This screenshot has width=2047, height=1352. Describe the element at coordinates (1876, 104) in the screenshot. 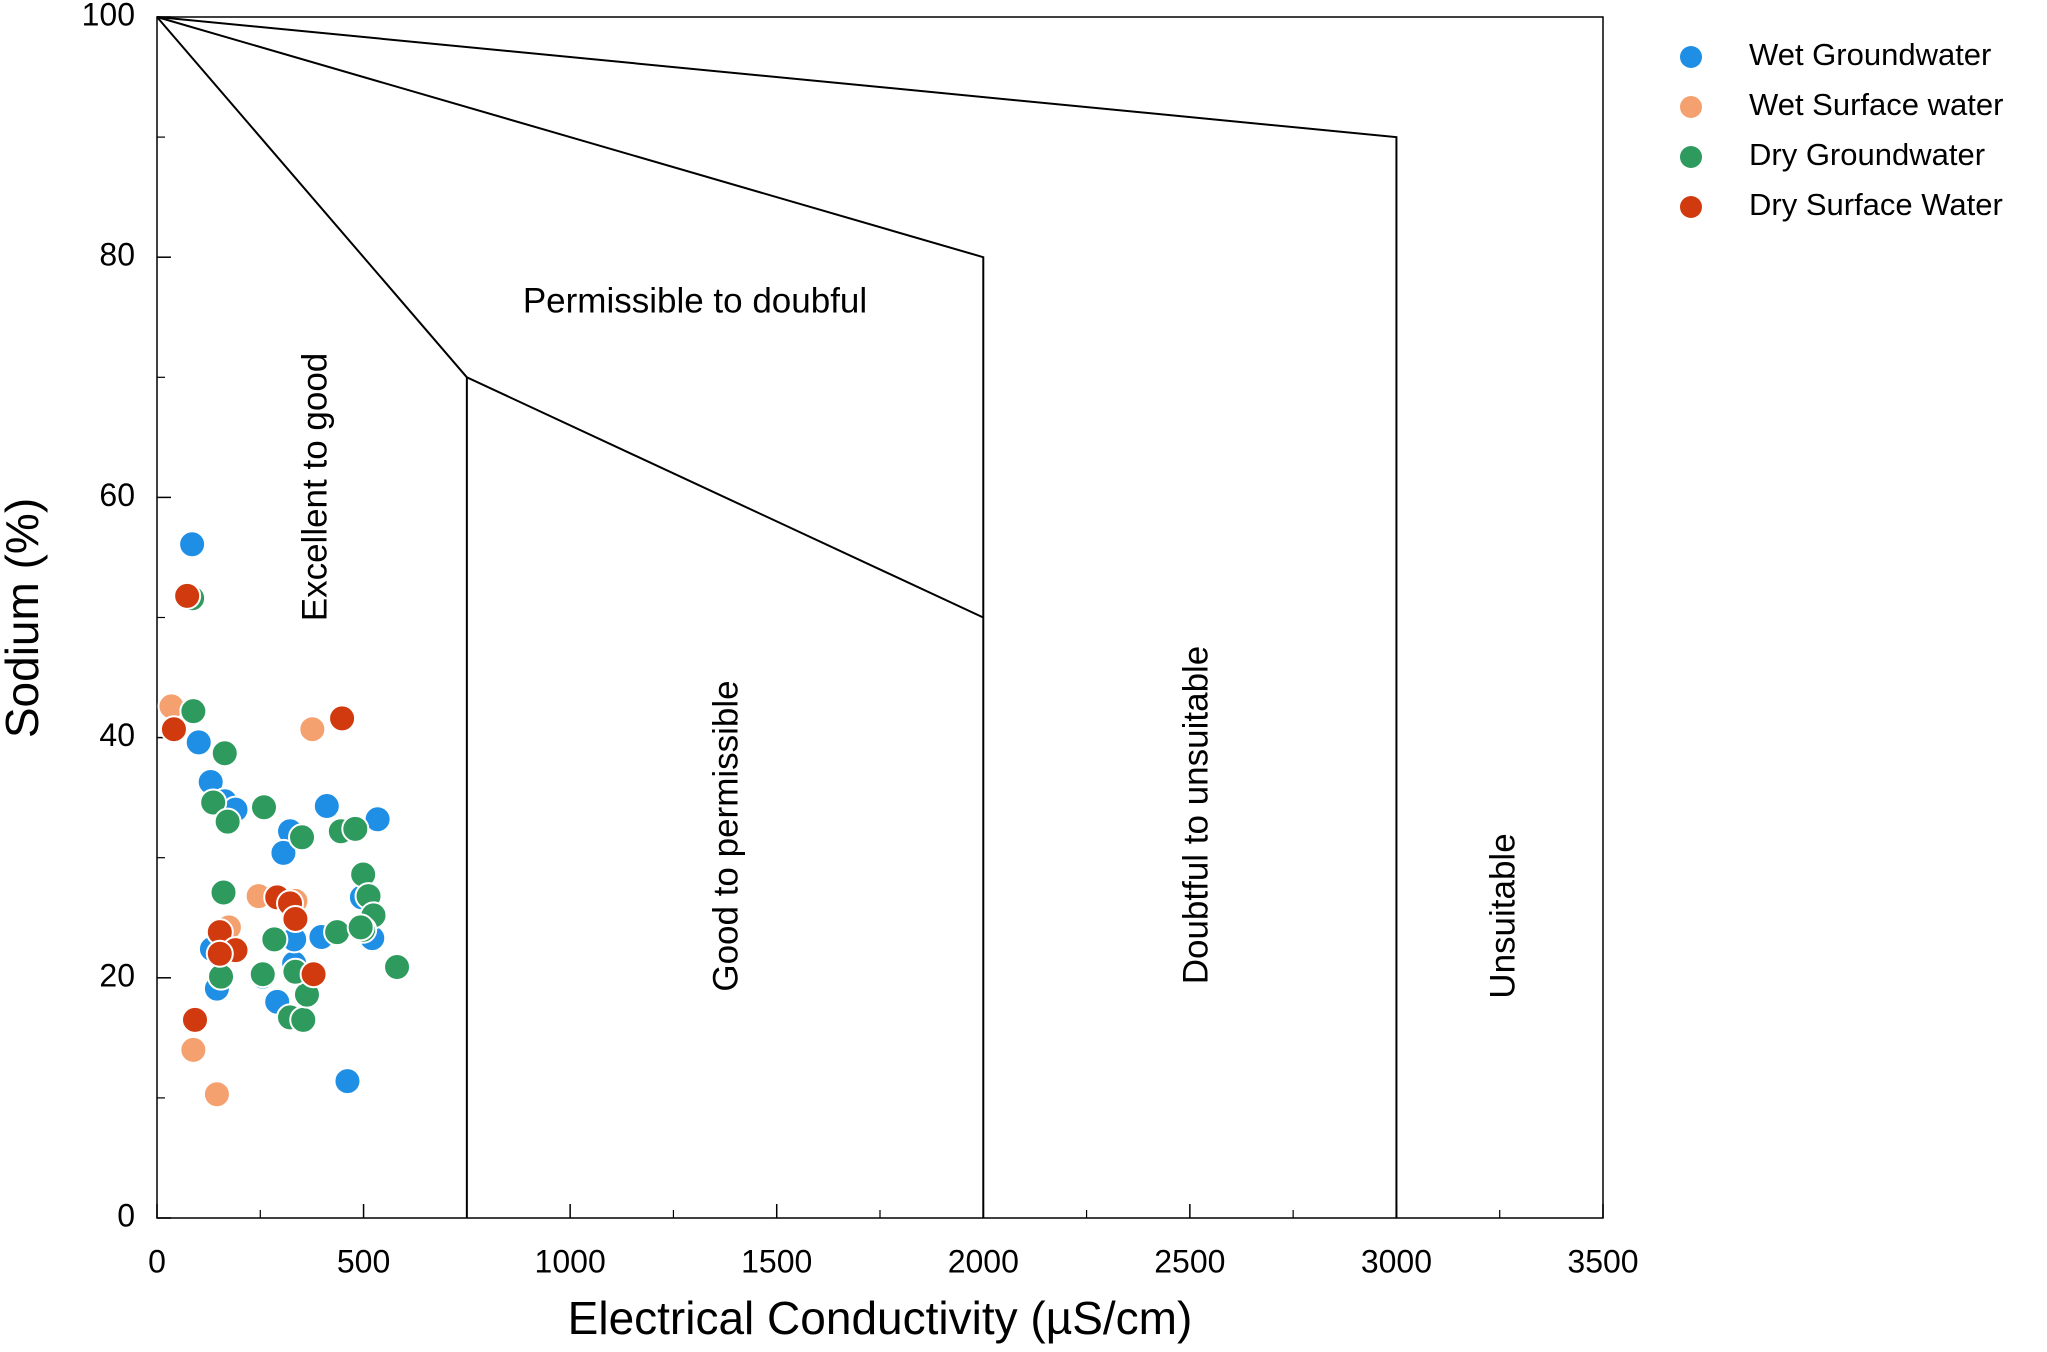

I see `legend-label: Wet Surface water` at that location.